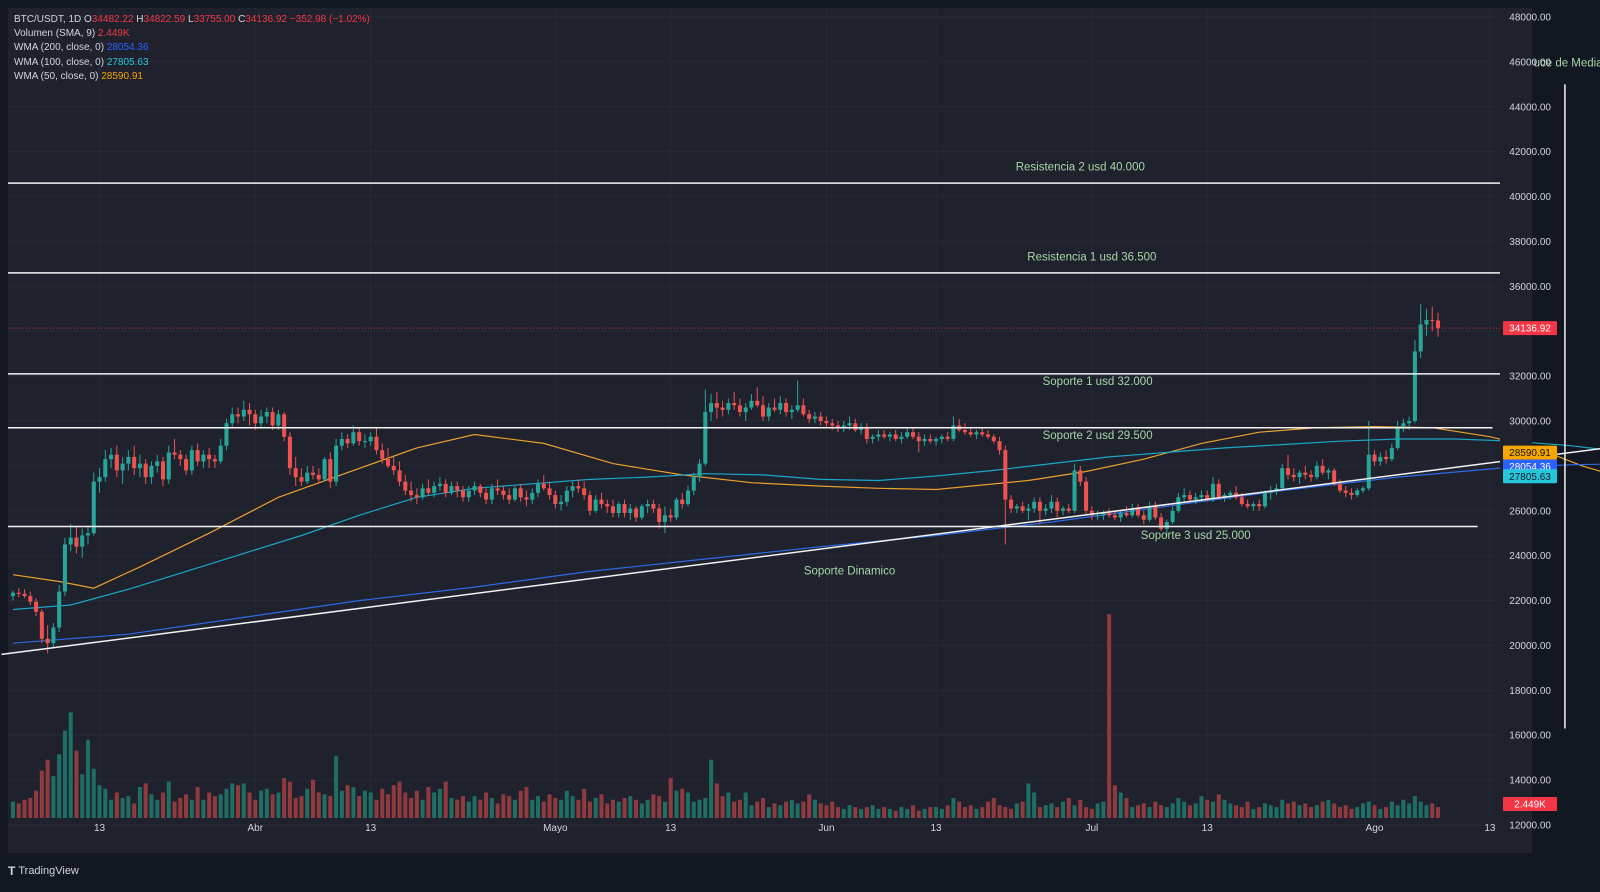 This screenshot has width=1600, height=892. What do you see at coordinates (1530, 476) in the screenshot?
I see `price-badge-bg` at bounding box center [1530, 476].